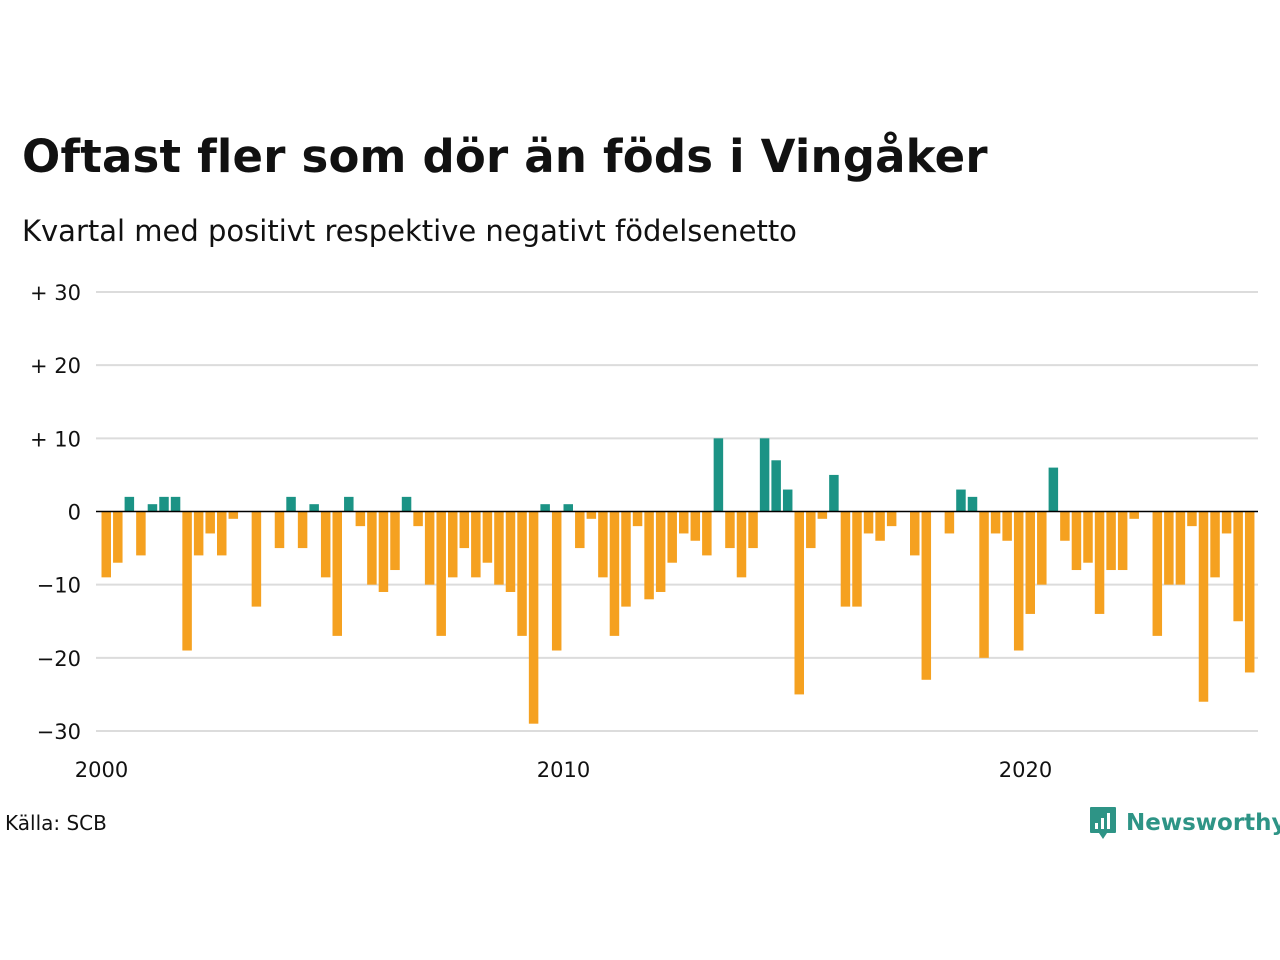  What do you see at coordinates (1025, 770) in the screenshot?
I see `x-tick-label: 2020` at bounding box center [1025, 770].